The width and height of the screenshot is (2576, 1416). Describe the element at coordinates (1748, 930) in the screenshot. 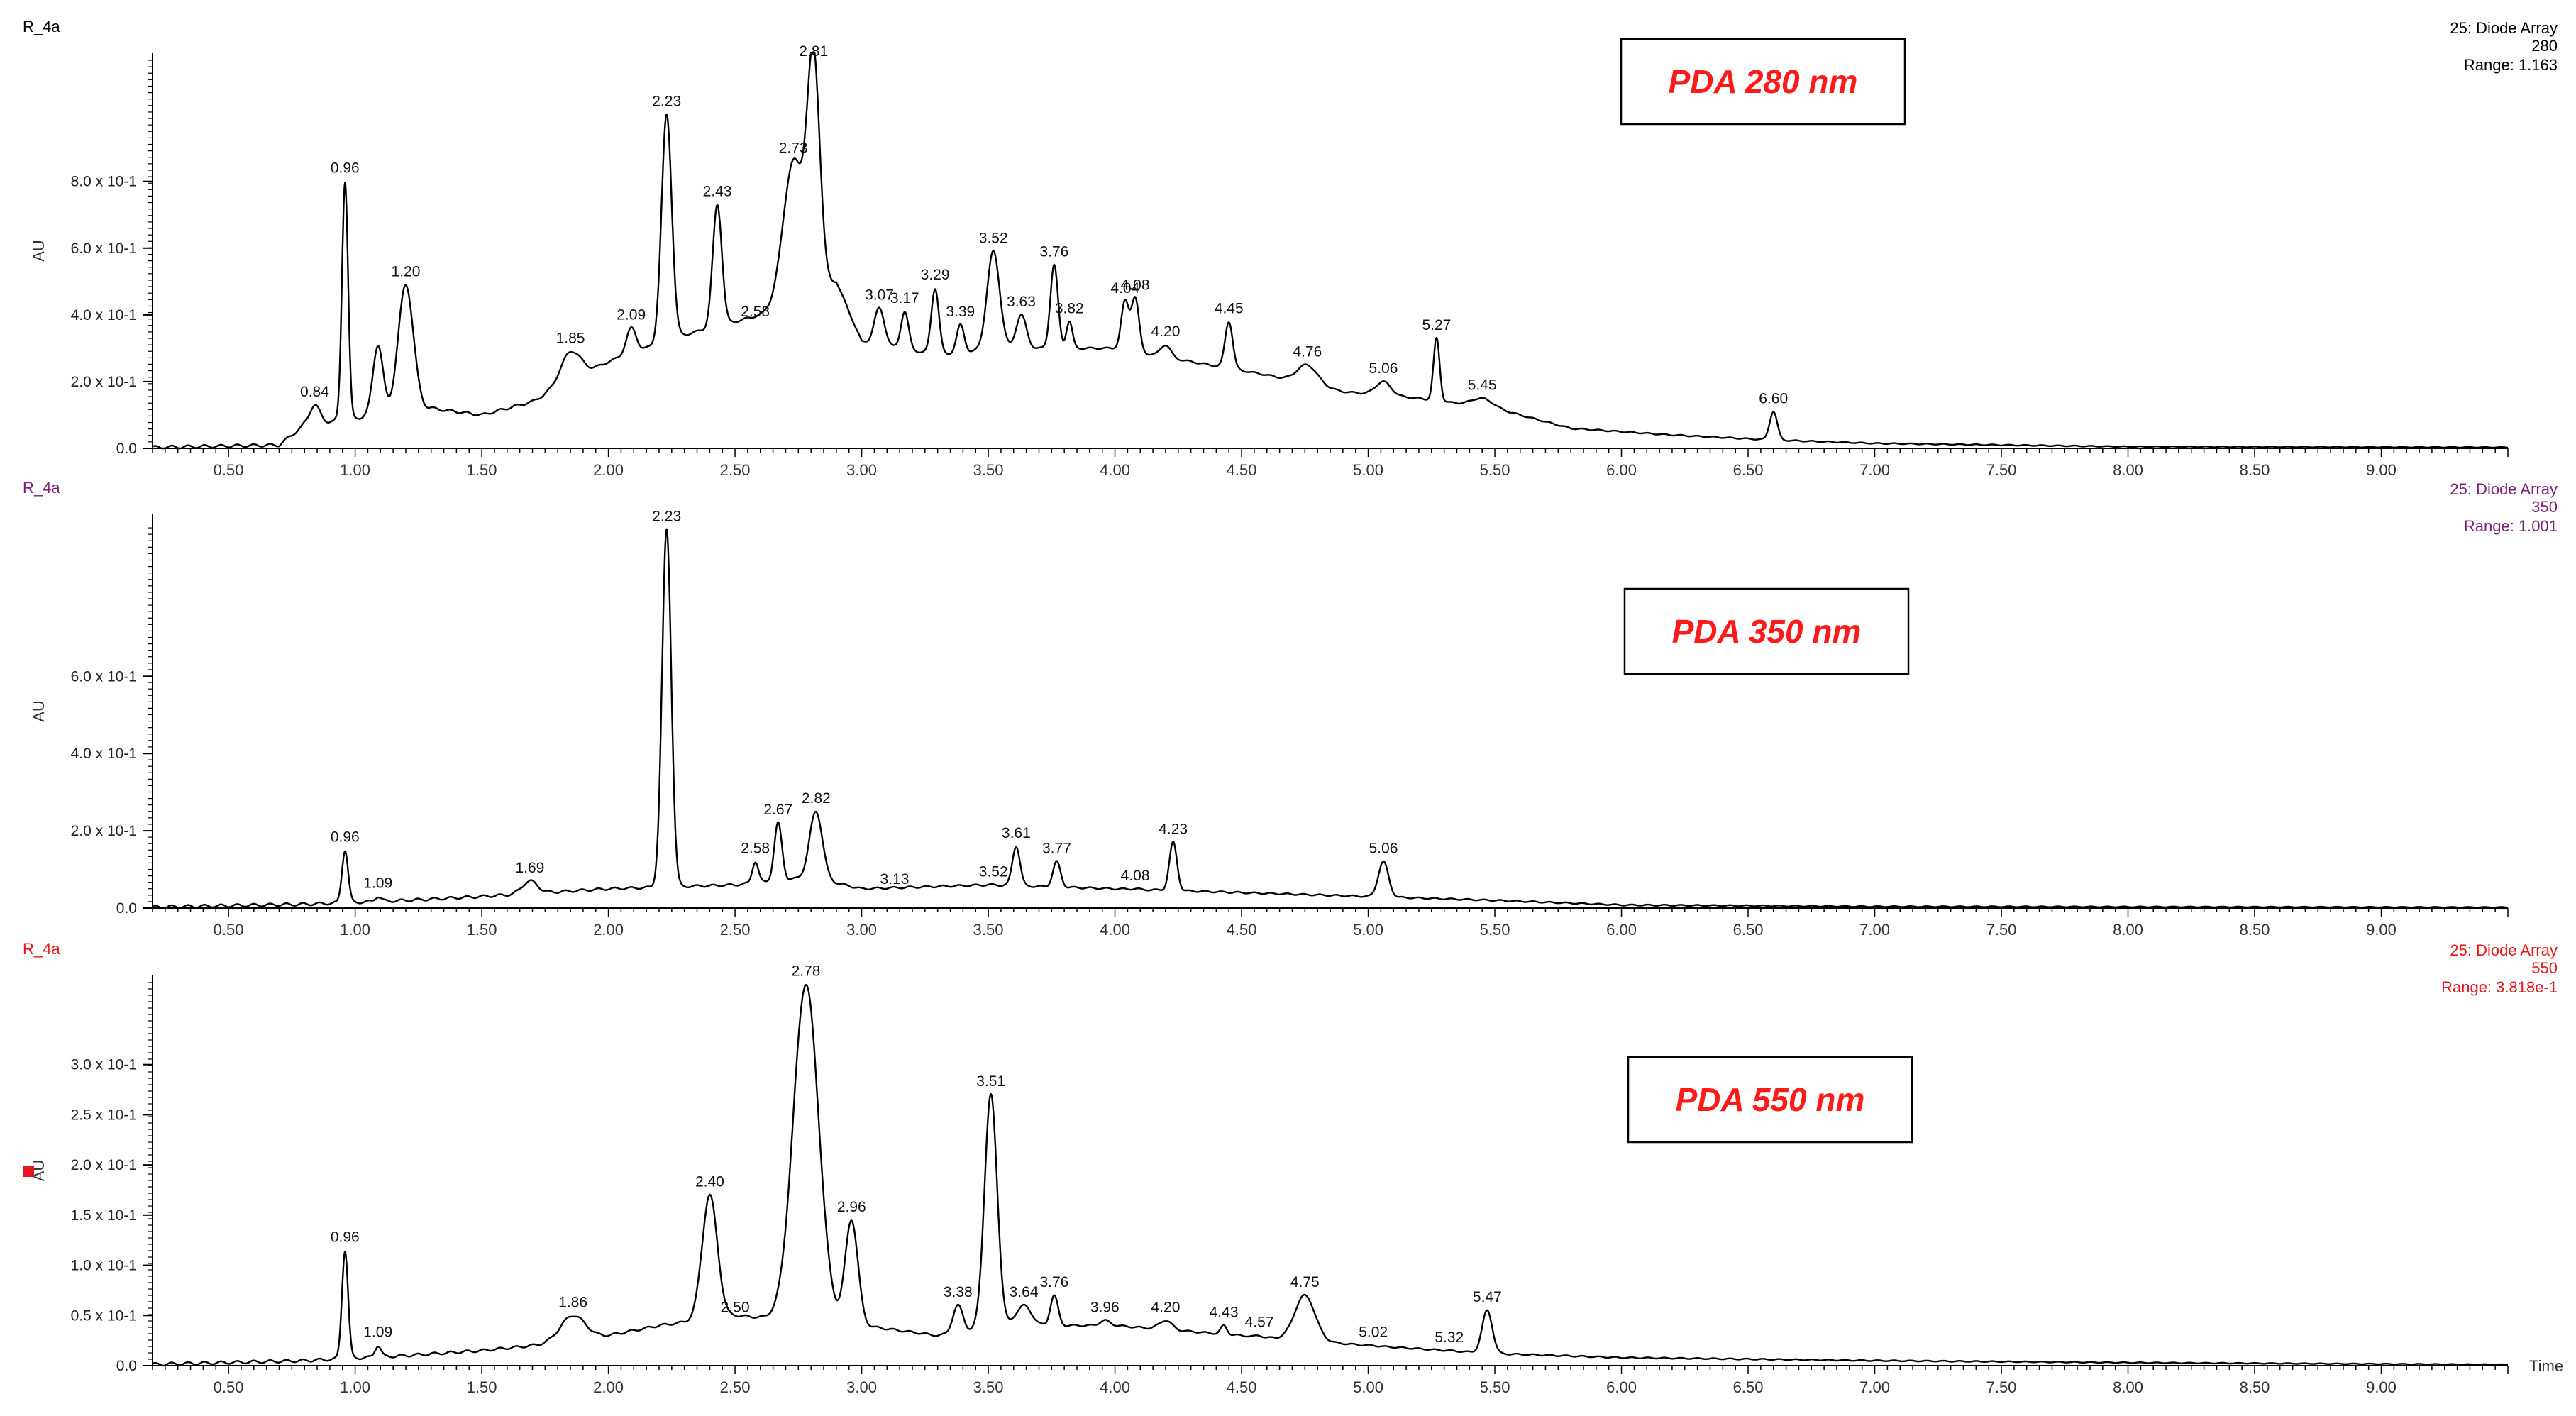

I see `x-tick-label: 6.50` at that location.